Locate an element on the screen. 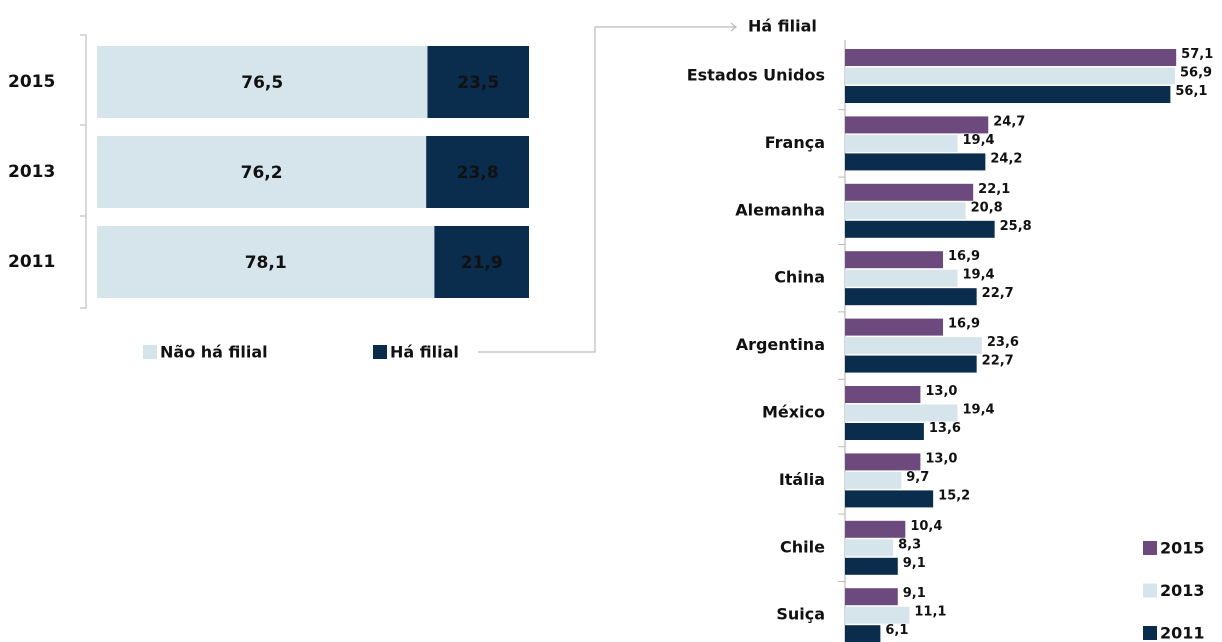 This screenshot has width=1222, height=642. bracket is located at coordinates (83, 171).